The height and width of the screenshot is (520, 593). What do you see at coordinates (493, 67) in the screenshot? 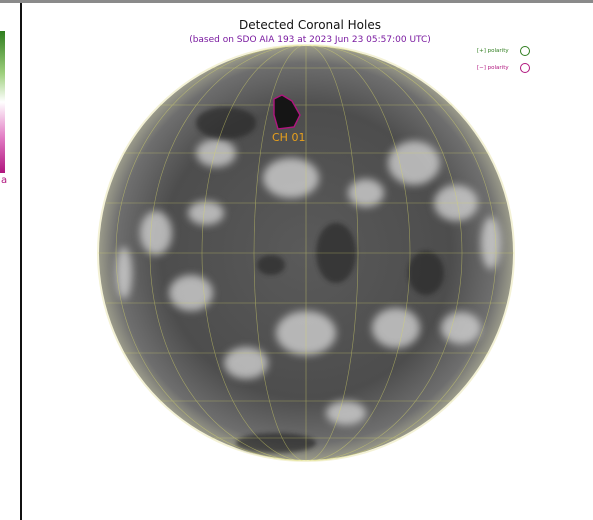
I see `legend-negative-label: [−] polarity` at bounding box center [493, 67].